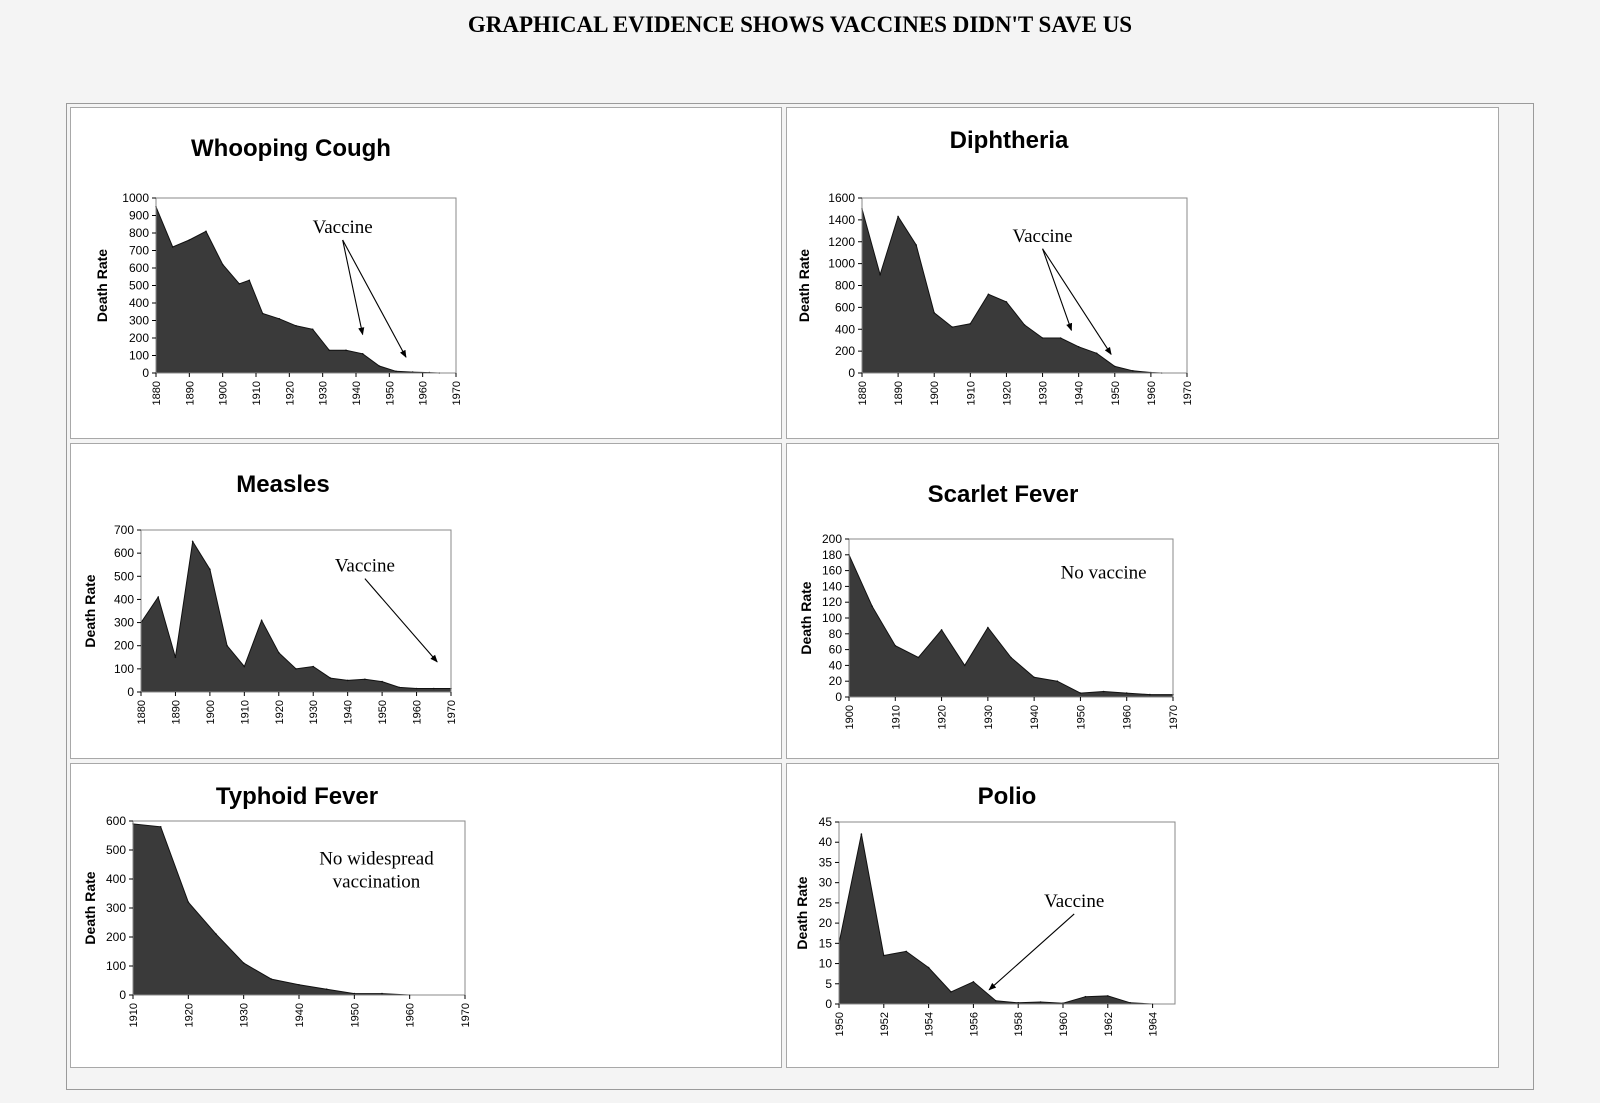 The image size is (1600, 1103). I want to click on x-tick-label: 1910, so click(896, 717).